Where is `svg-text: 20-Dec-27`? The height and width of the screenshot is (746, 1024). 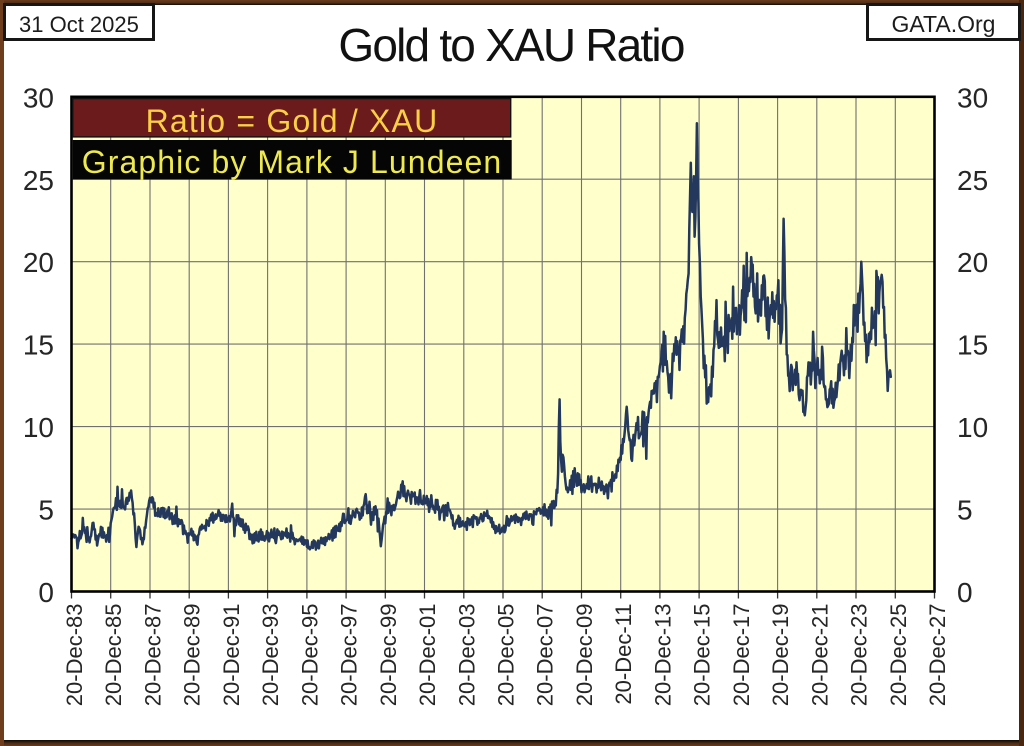 svg-text: 20-Dec-27 is located at coordinates (937, 655).